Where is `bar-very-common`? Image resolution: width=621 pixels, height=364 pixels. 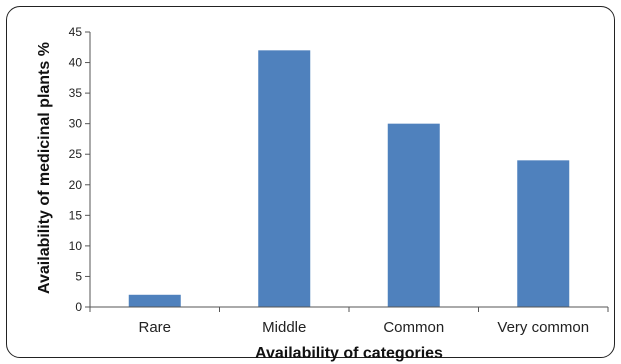
bar-very-common is located at coordinates (543, 233).